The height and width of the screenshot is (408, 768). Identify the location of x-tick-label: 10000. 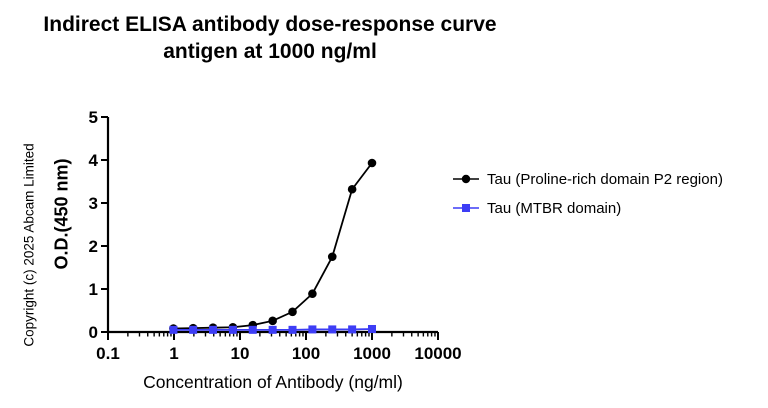
(437, 353).